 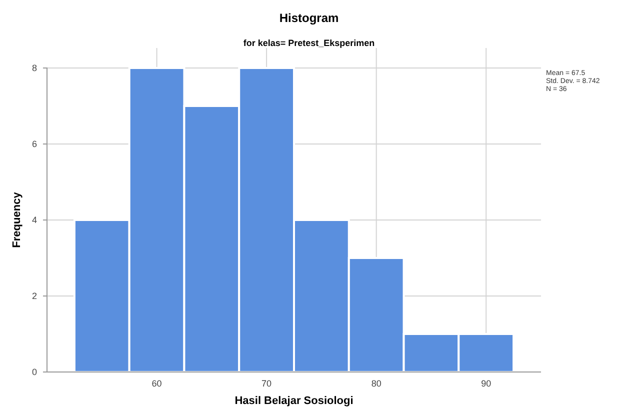 What do you see at coordinates (34, 67) in the screenshot?
I see `y-tick-label: 8` at bounding box center [34, 67].